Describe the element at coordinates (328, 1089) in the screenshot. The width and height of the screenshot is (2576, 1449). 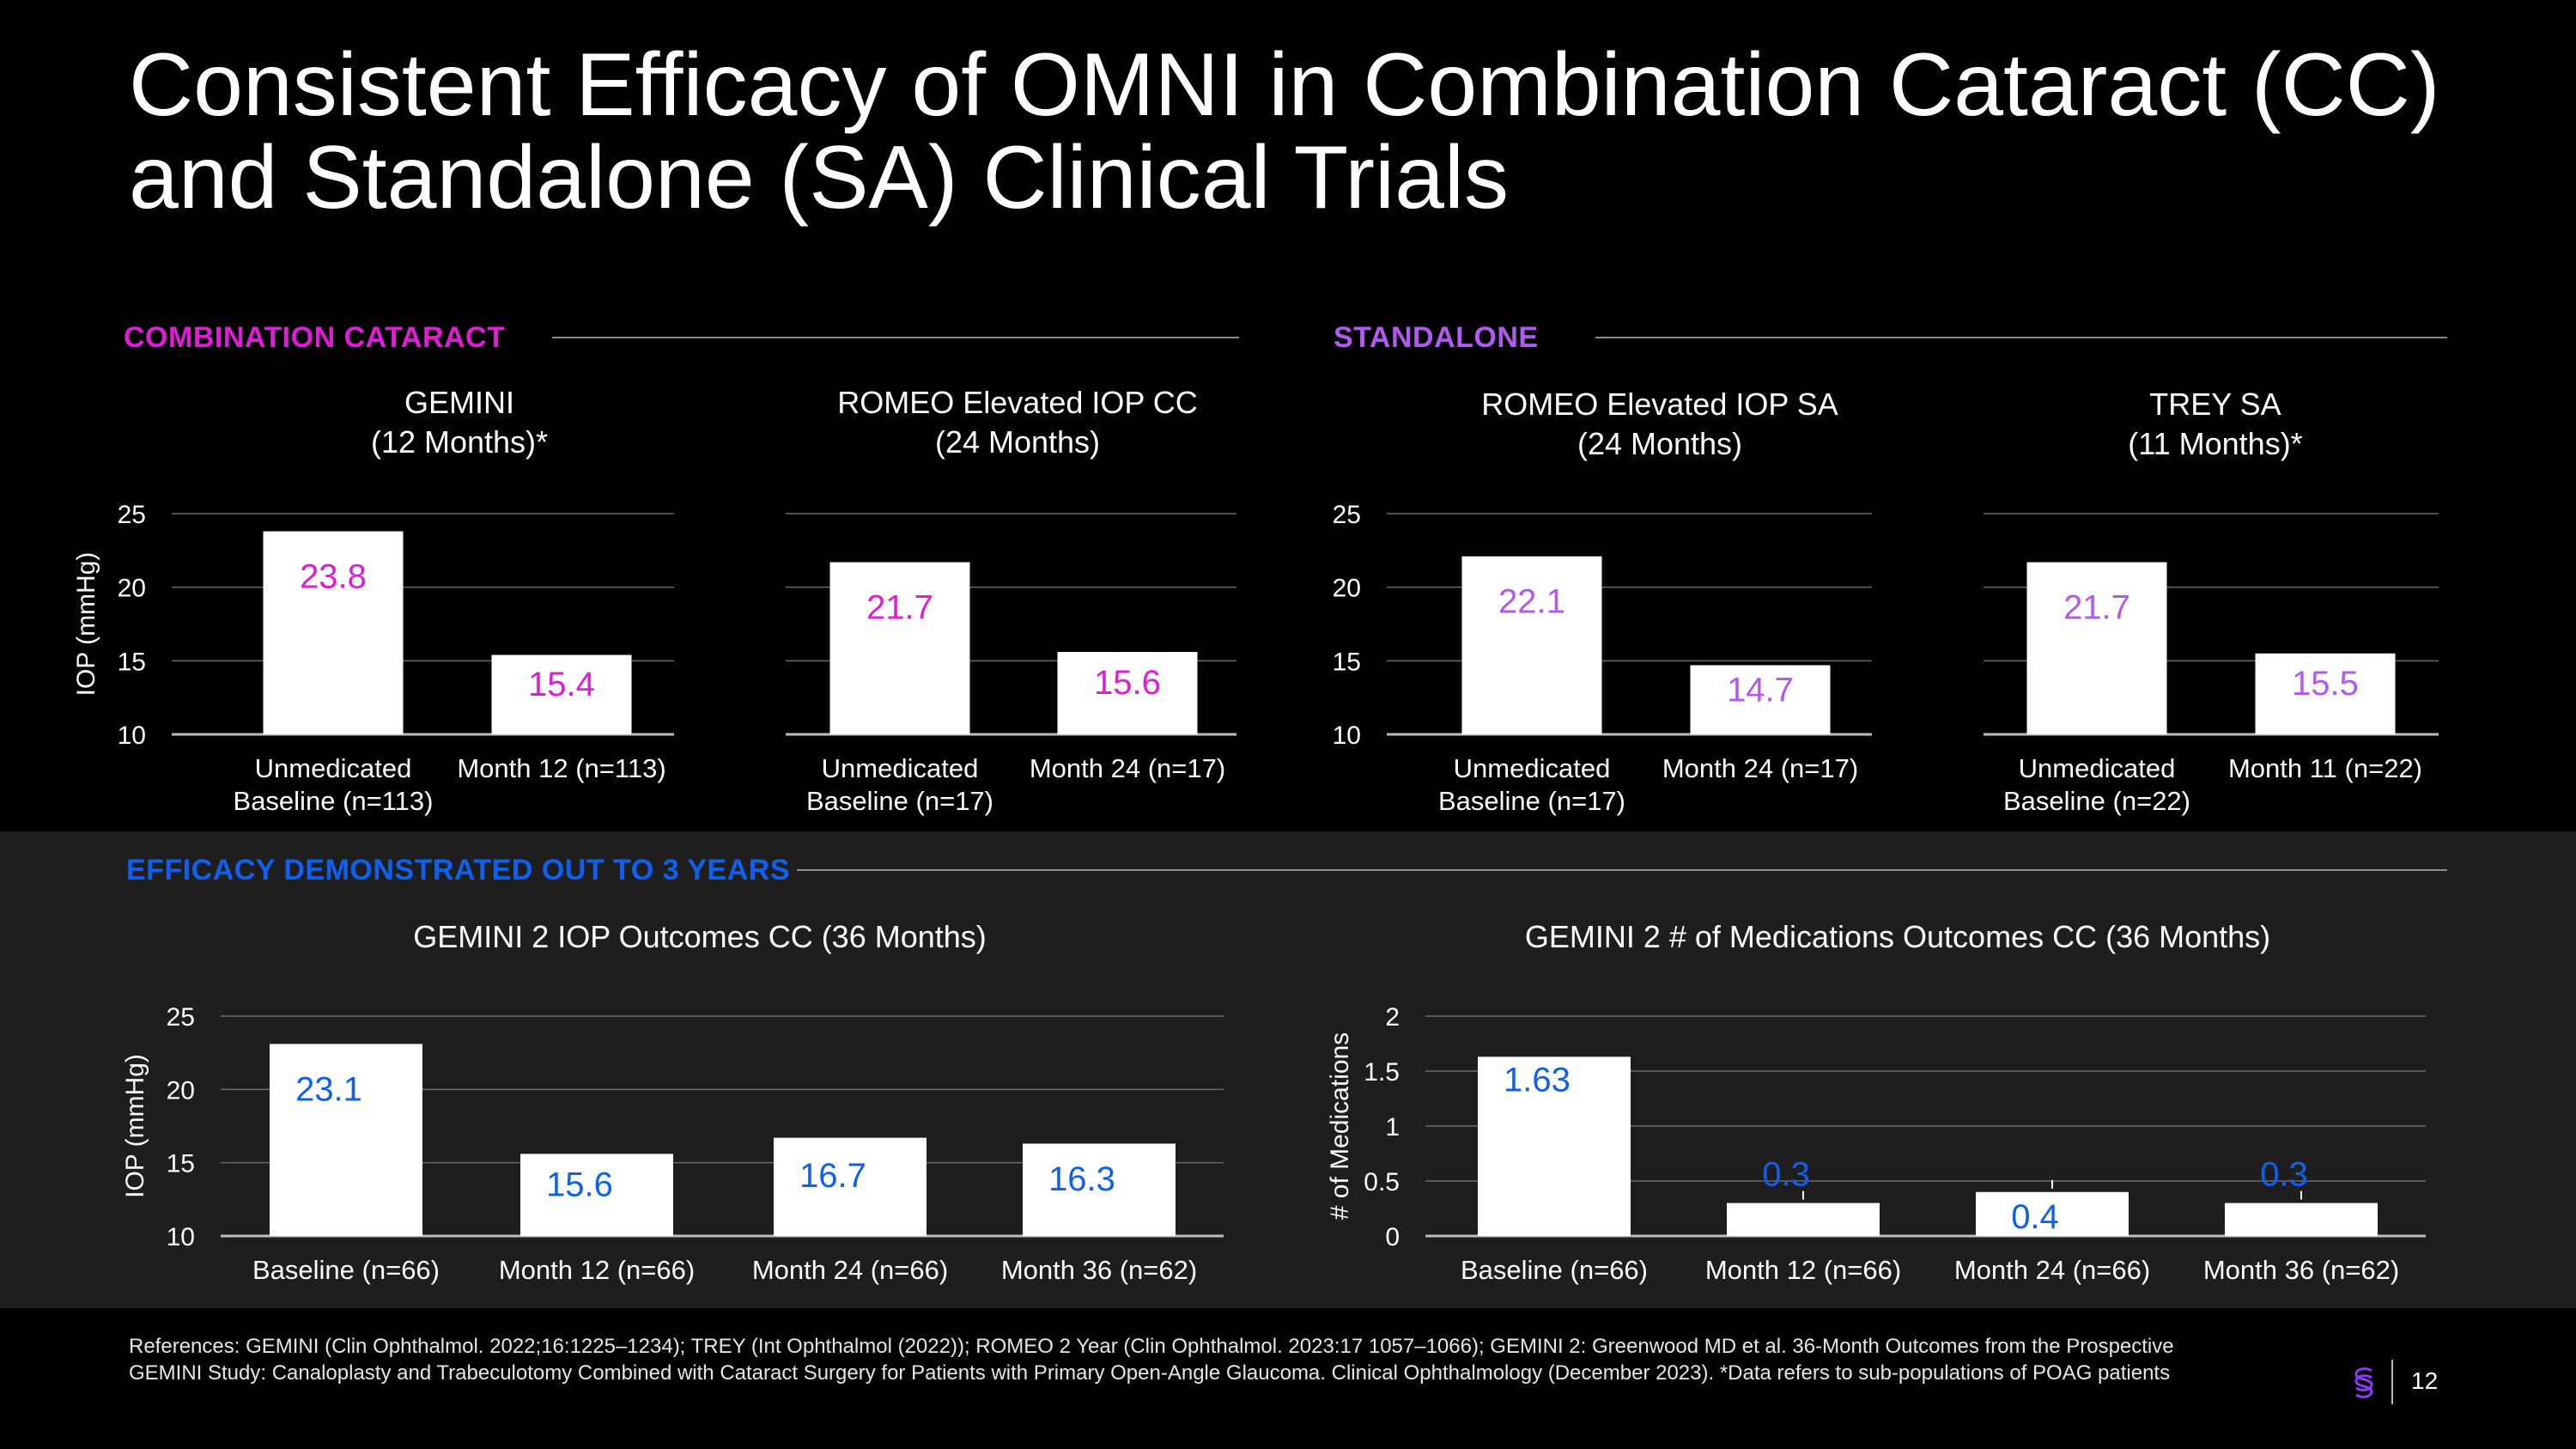
I see `data-label: 23.1` at that location.